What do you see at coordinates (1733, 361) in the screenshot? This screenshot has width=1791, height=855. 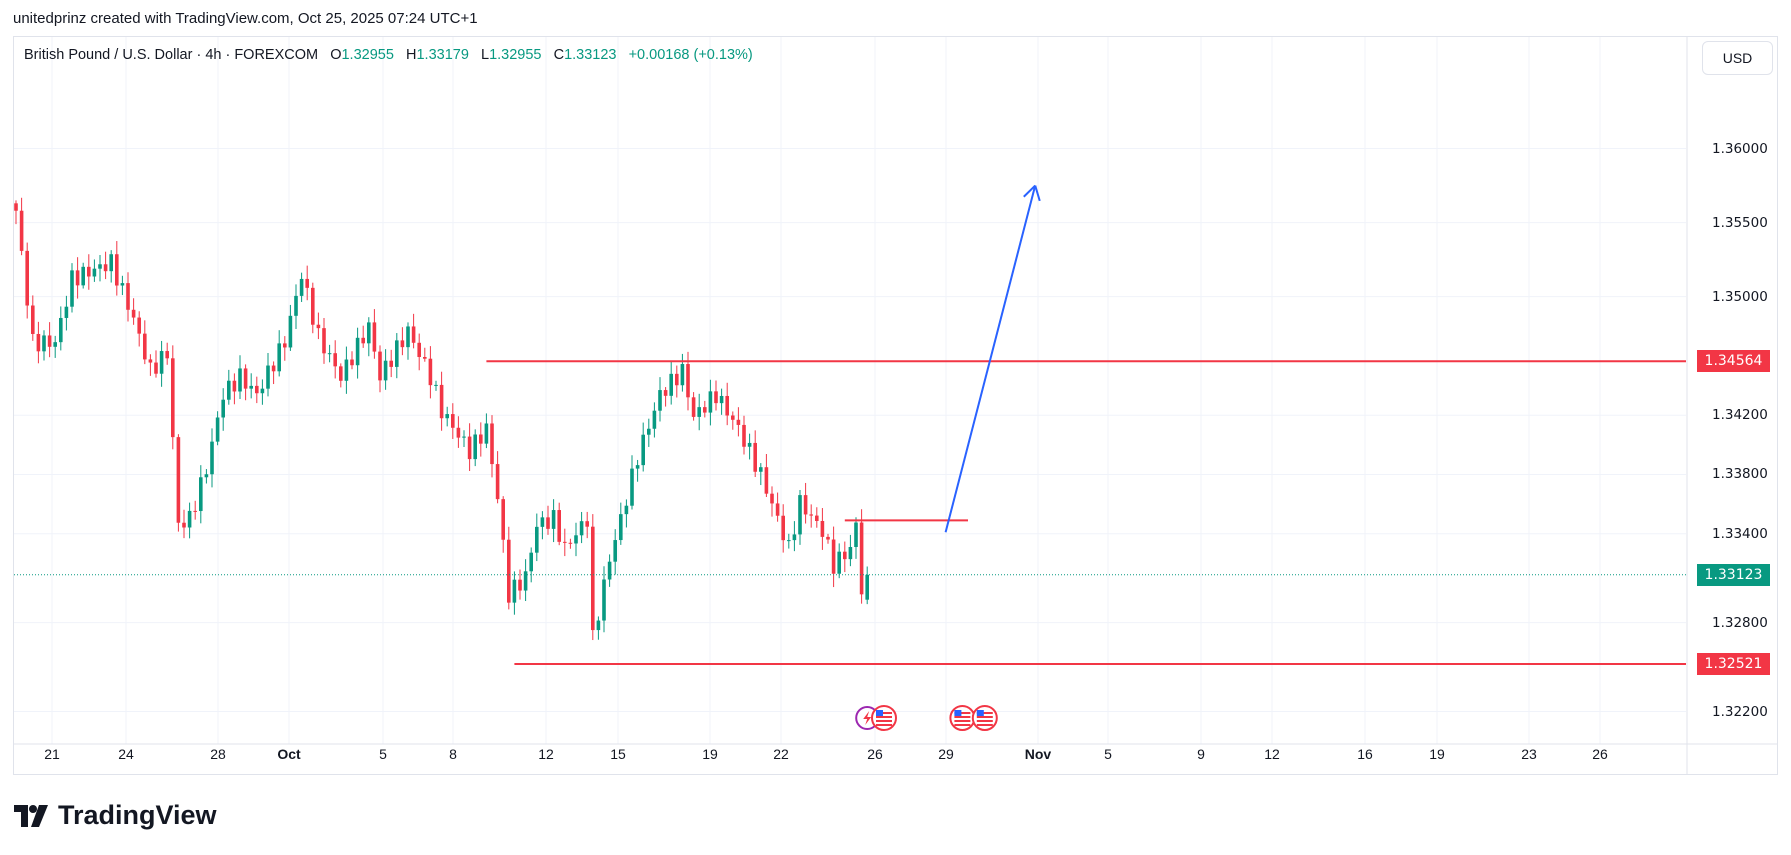 I see `level-price-label: 1.34564` at bounding box center [1733, 361].